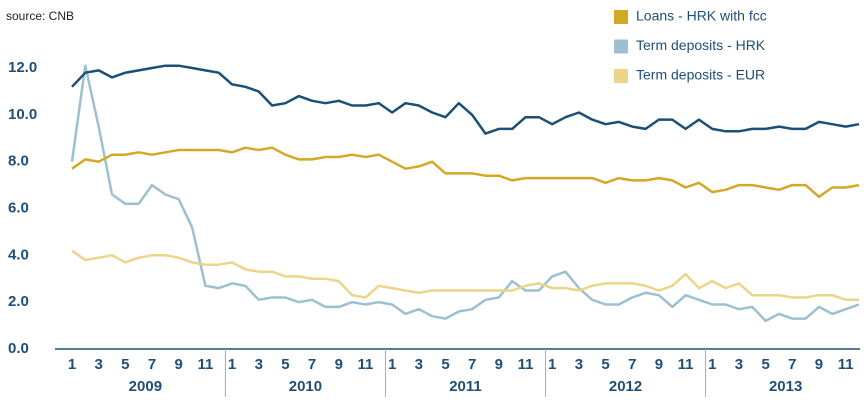 Image resolution: width=868 pixels, height=403 pixels. I want to click on year-label: 2010, so click(305, 386).